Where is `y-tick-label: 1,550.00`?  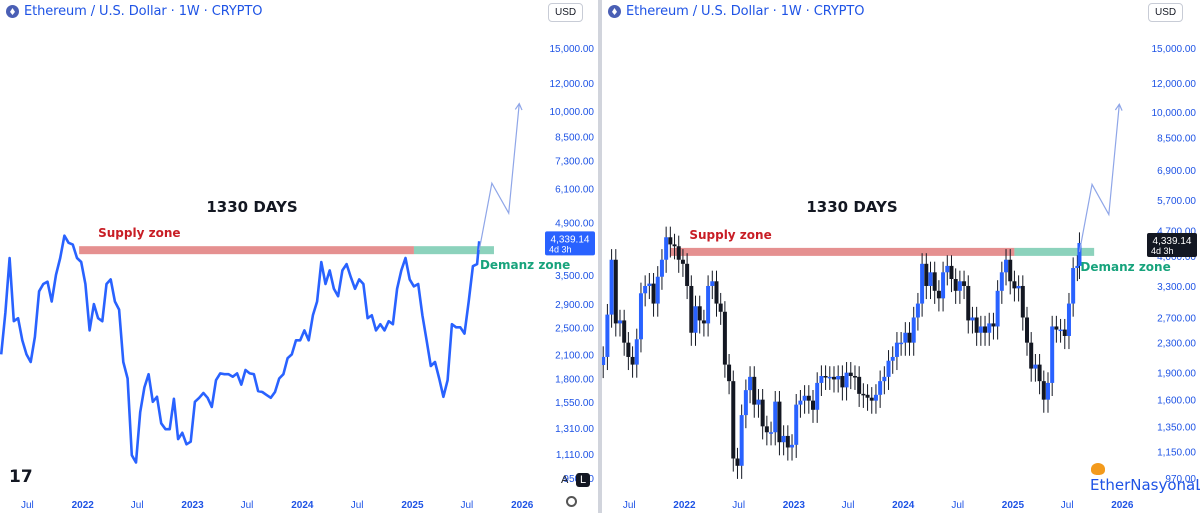
y-tick-label: 1,550.00 is located at coordinates (574, 403).